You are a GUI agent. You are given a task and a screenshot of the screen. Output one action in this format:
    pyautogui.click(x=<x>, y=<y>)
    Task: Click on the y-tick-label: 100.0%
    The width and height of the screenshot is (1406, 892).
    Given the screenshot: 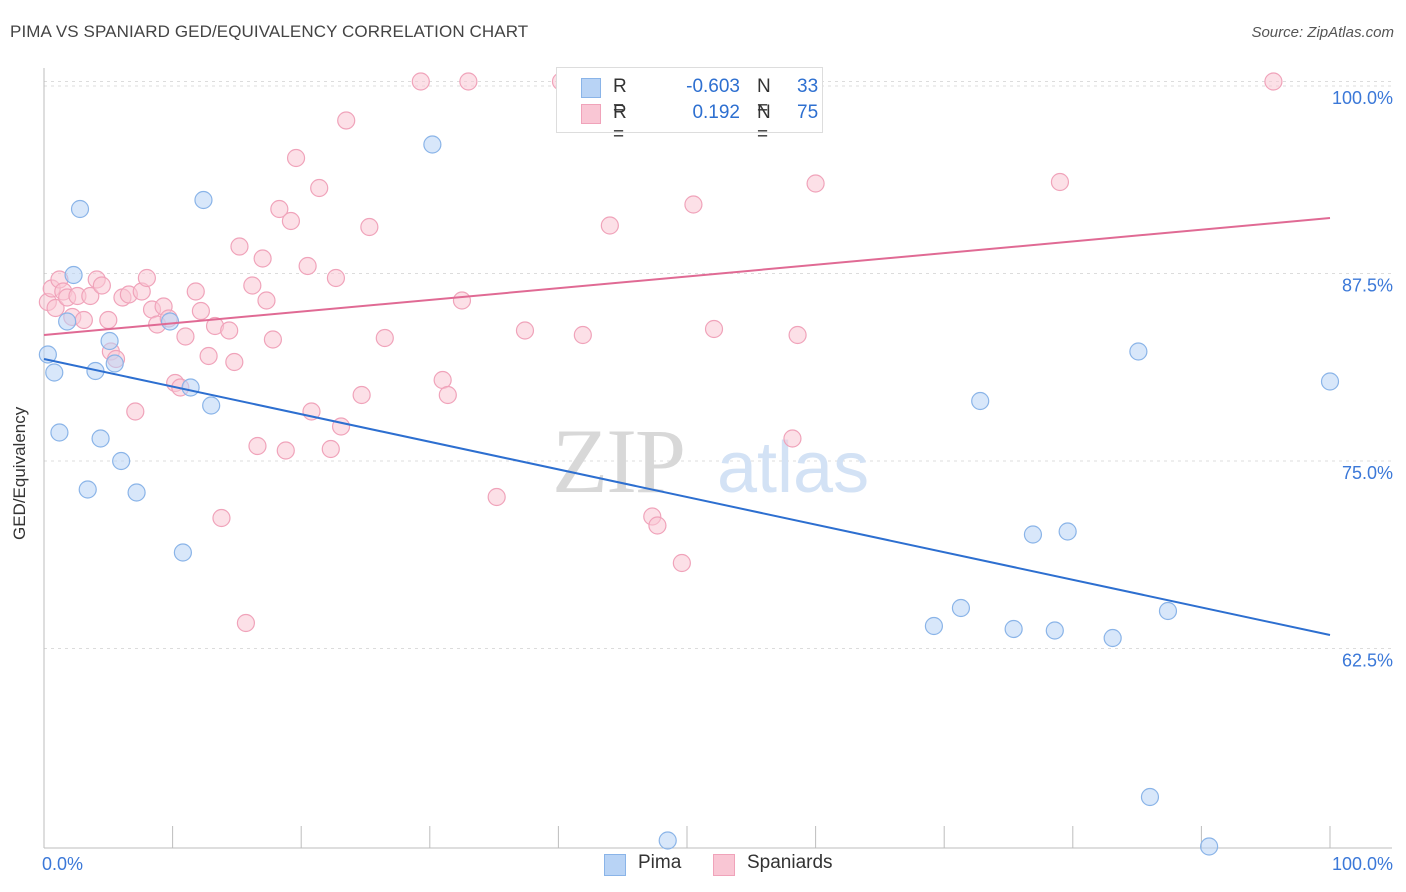 What is the action you would take?
    pyautogui.click(x=1362, y=98)
    